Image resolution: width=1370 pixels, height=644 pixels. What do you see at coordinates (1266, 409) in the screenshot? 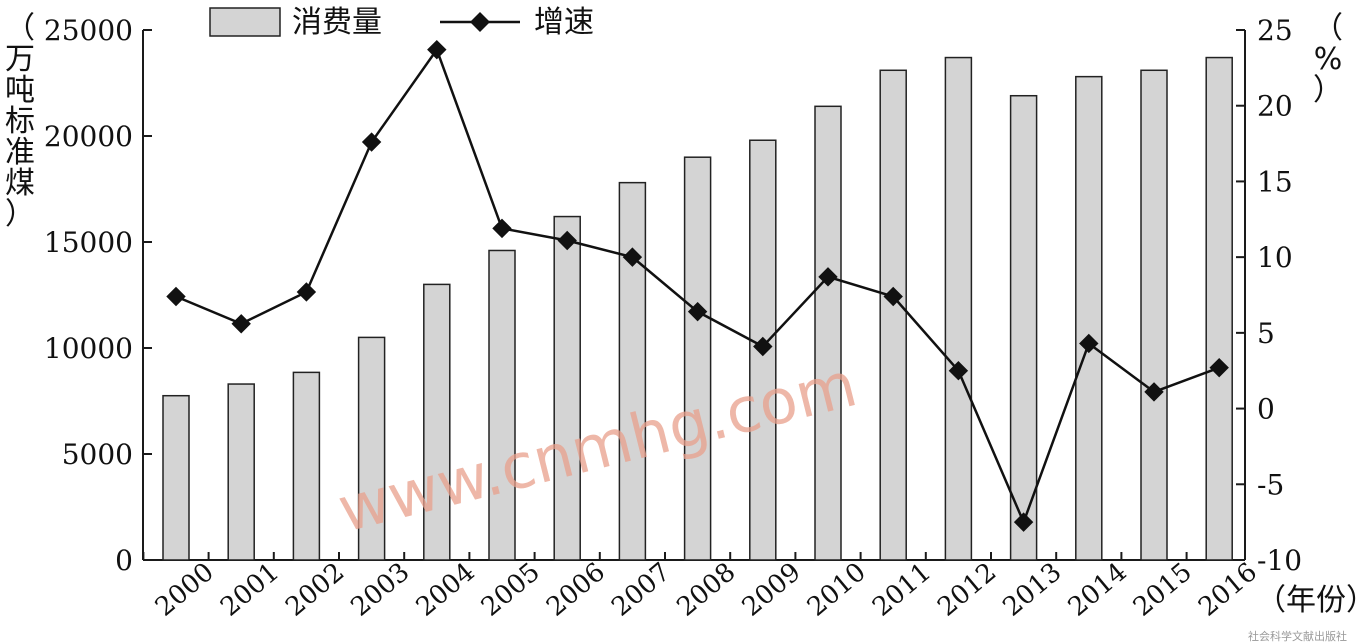
I see `right-tick-label-2: 0` at bounding box center [1266, 409].